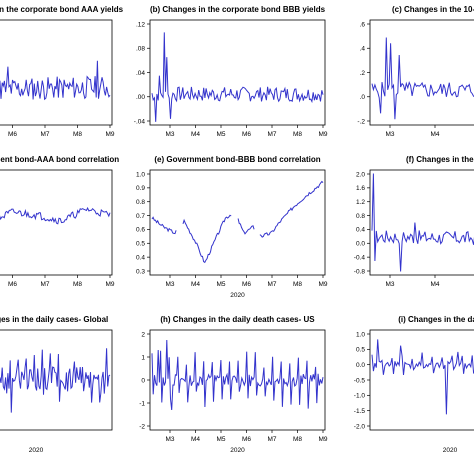 The width and height of the screenshot is (474, 474). Describe the element at coordinates (143, 380) in the screenshot. I see `y-tick-label: 0` at that location.